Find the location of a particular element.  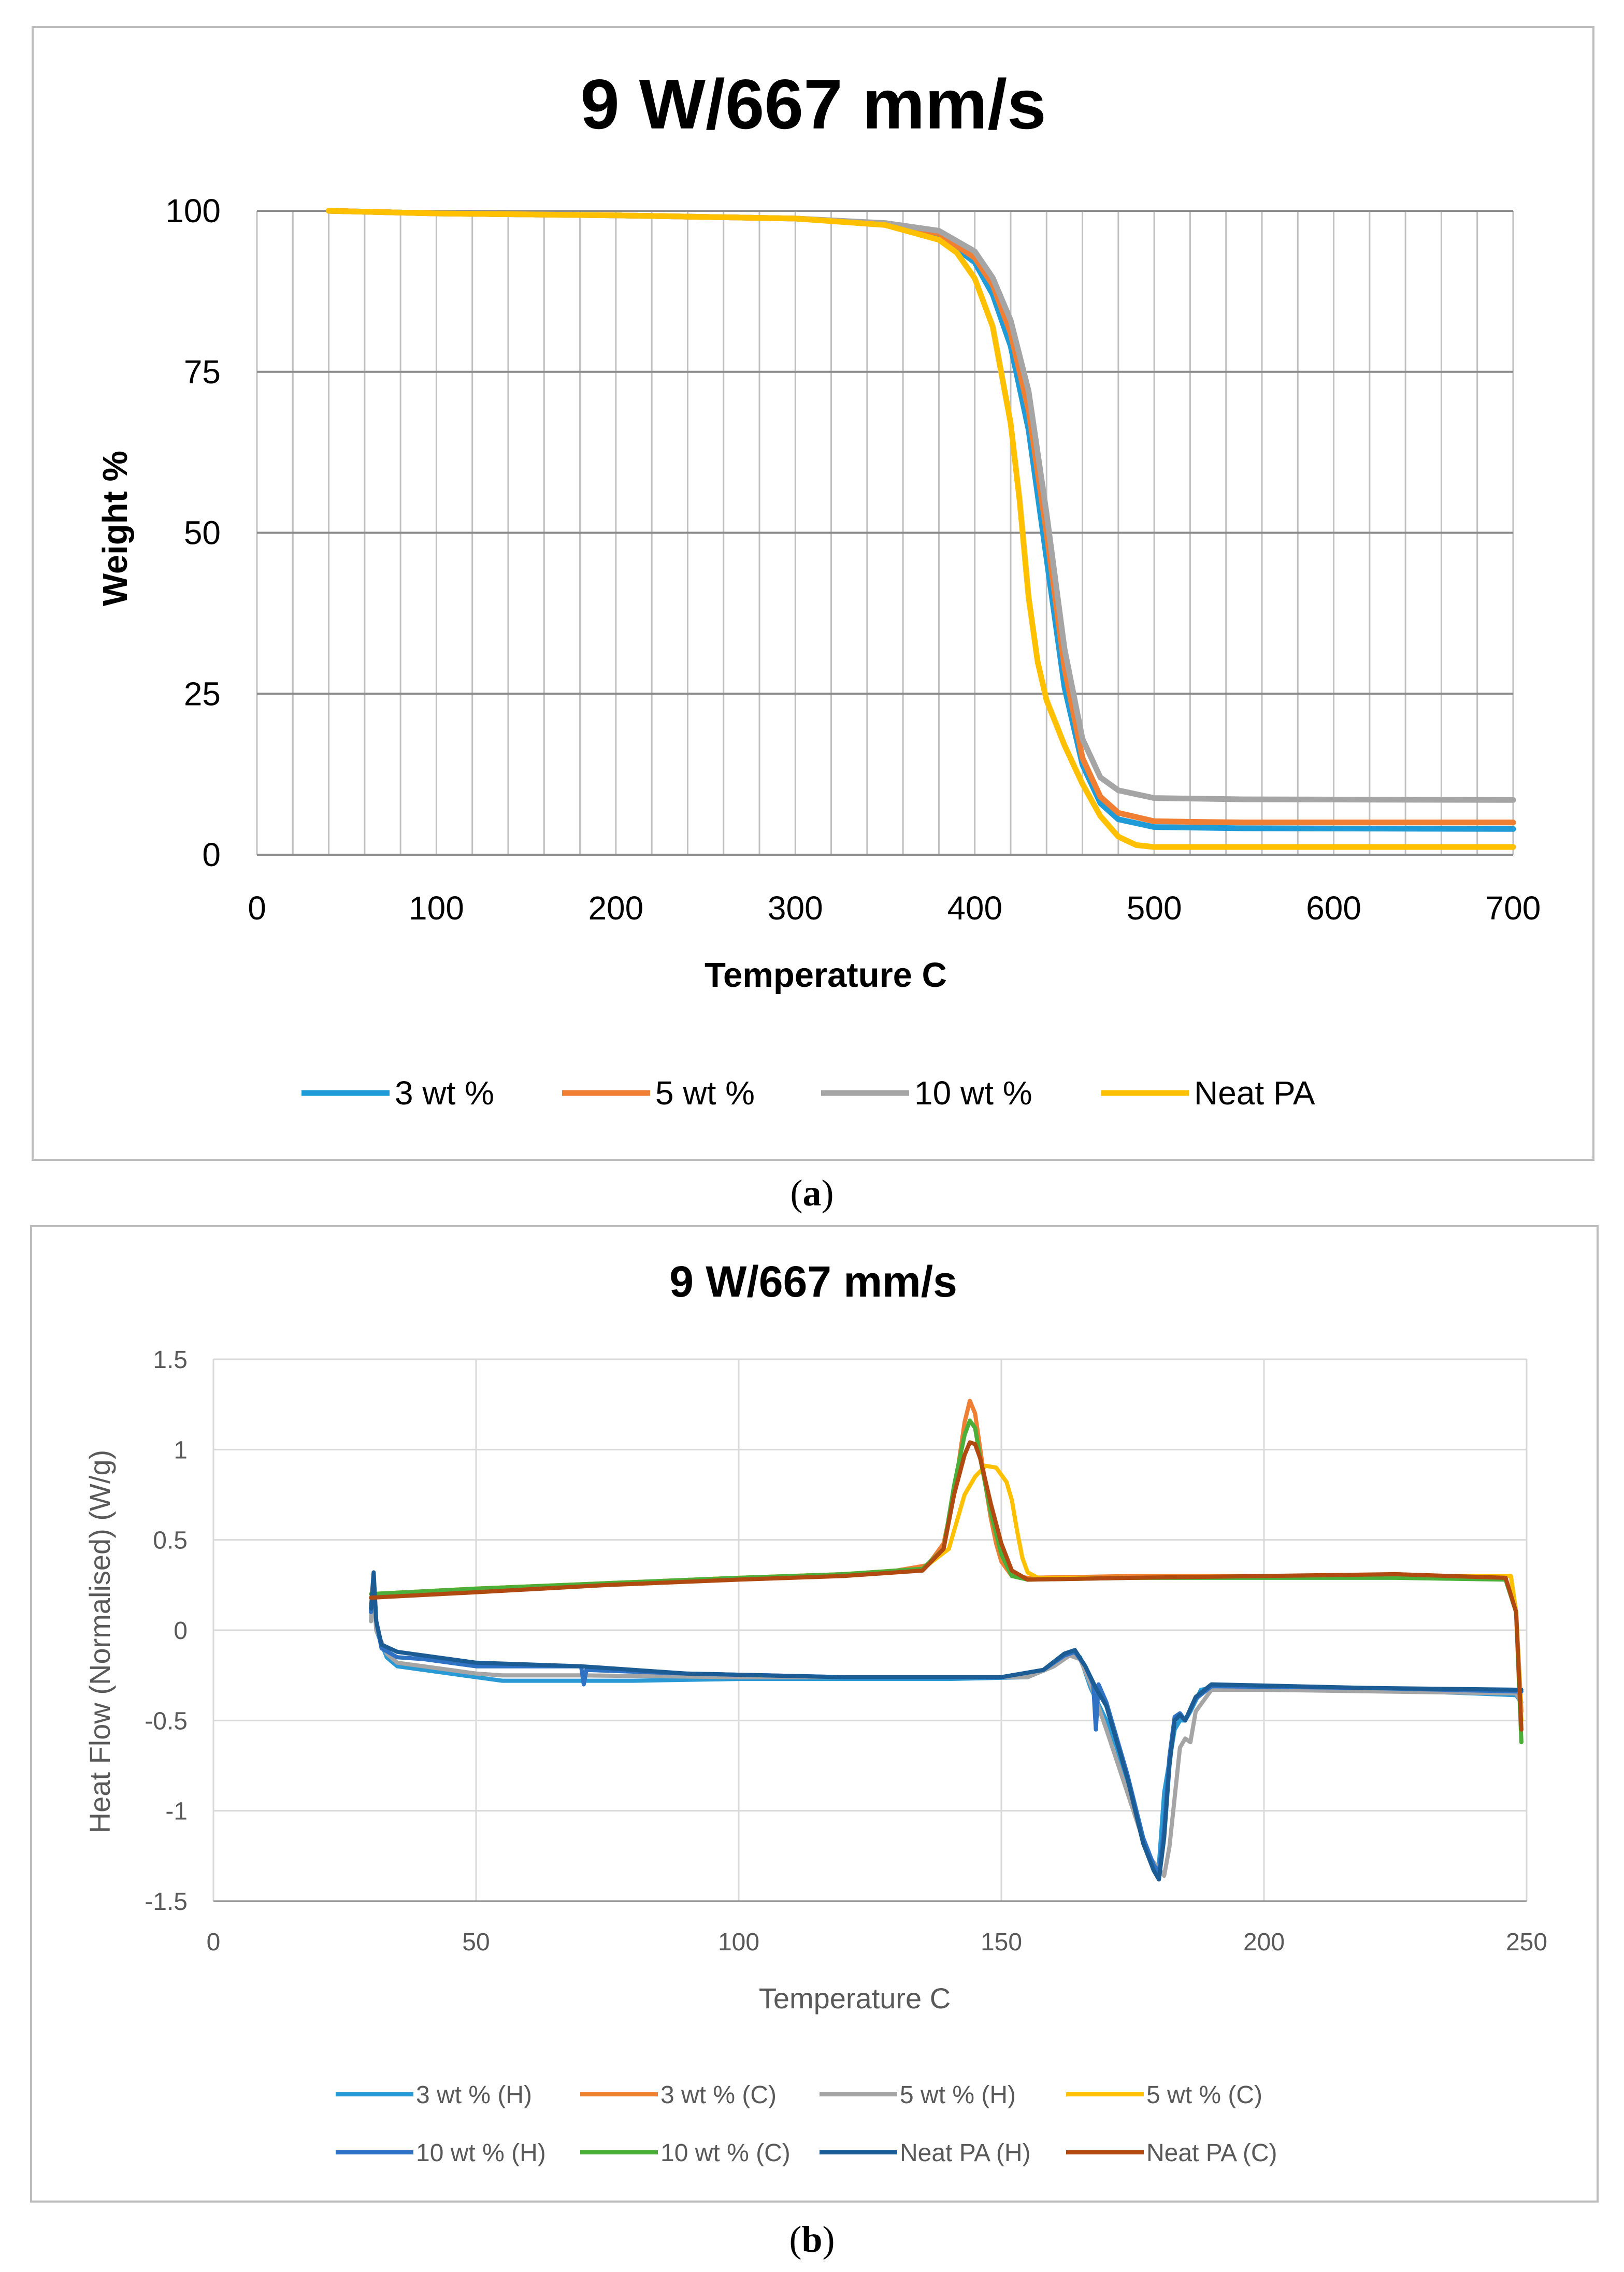

panel-b-y-tick-label: -0.5 is located at coordinates (167, 1721).